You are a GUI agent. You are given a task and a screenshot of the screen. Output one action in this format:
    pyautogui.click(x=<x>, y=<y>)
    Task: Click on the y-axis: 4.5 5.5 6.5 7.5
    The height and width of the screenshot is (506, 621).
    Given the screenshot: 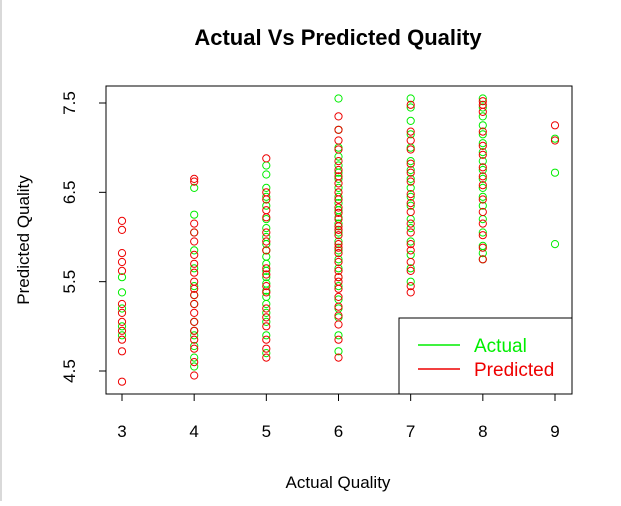 What is the action you would take?
    pyautogui.click(x=83, y=237)
    